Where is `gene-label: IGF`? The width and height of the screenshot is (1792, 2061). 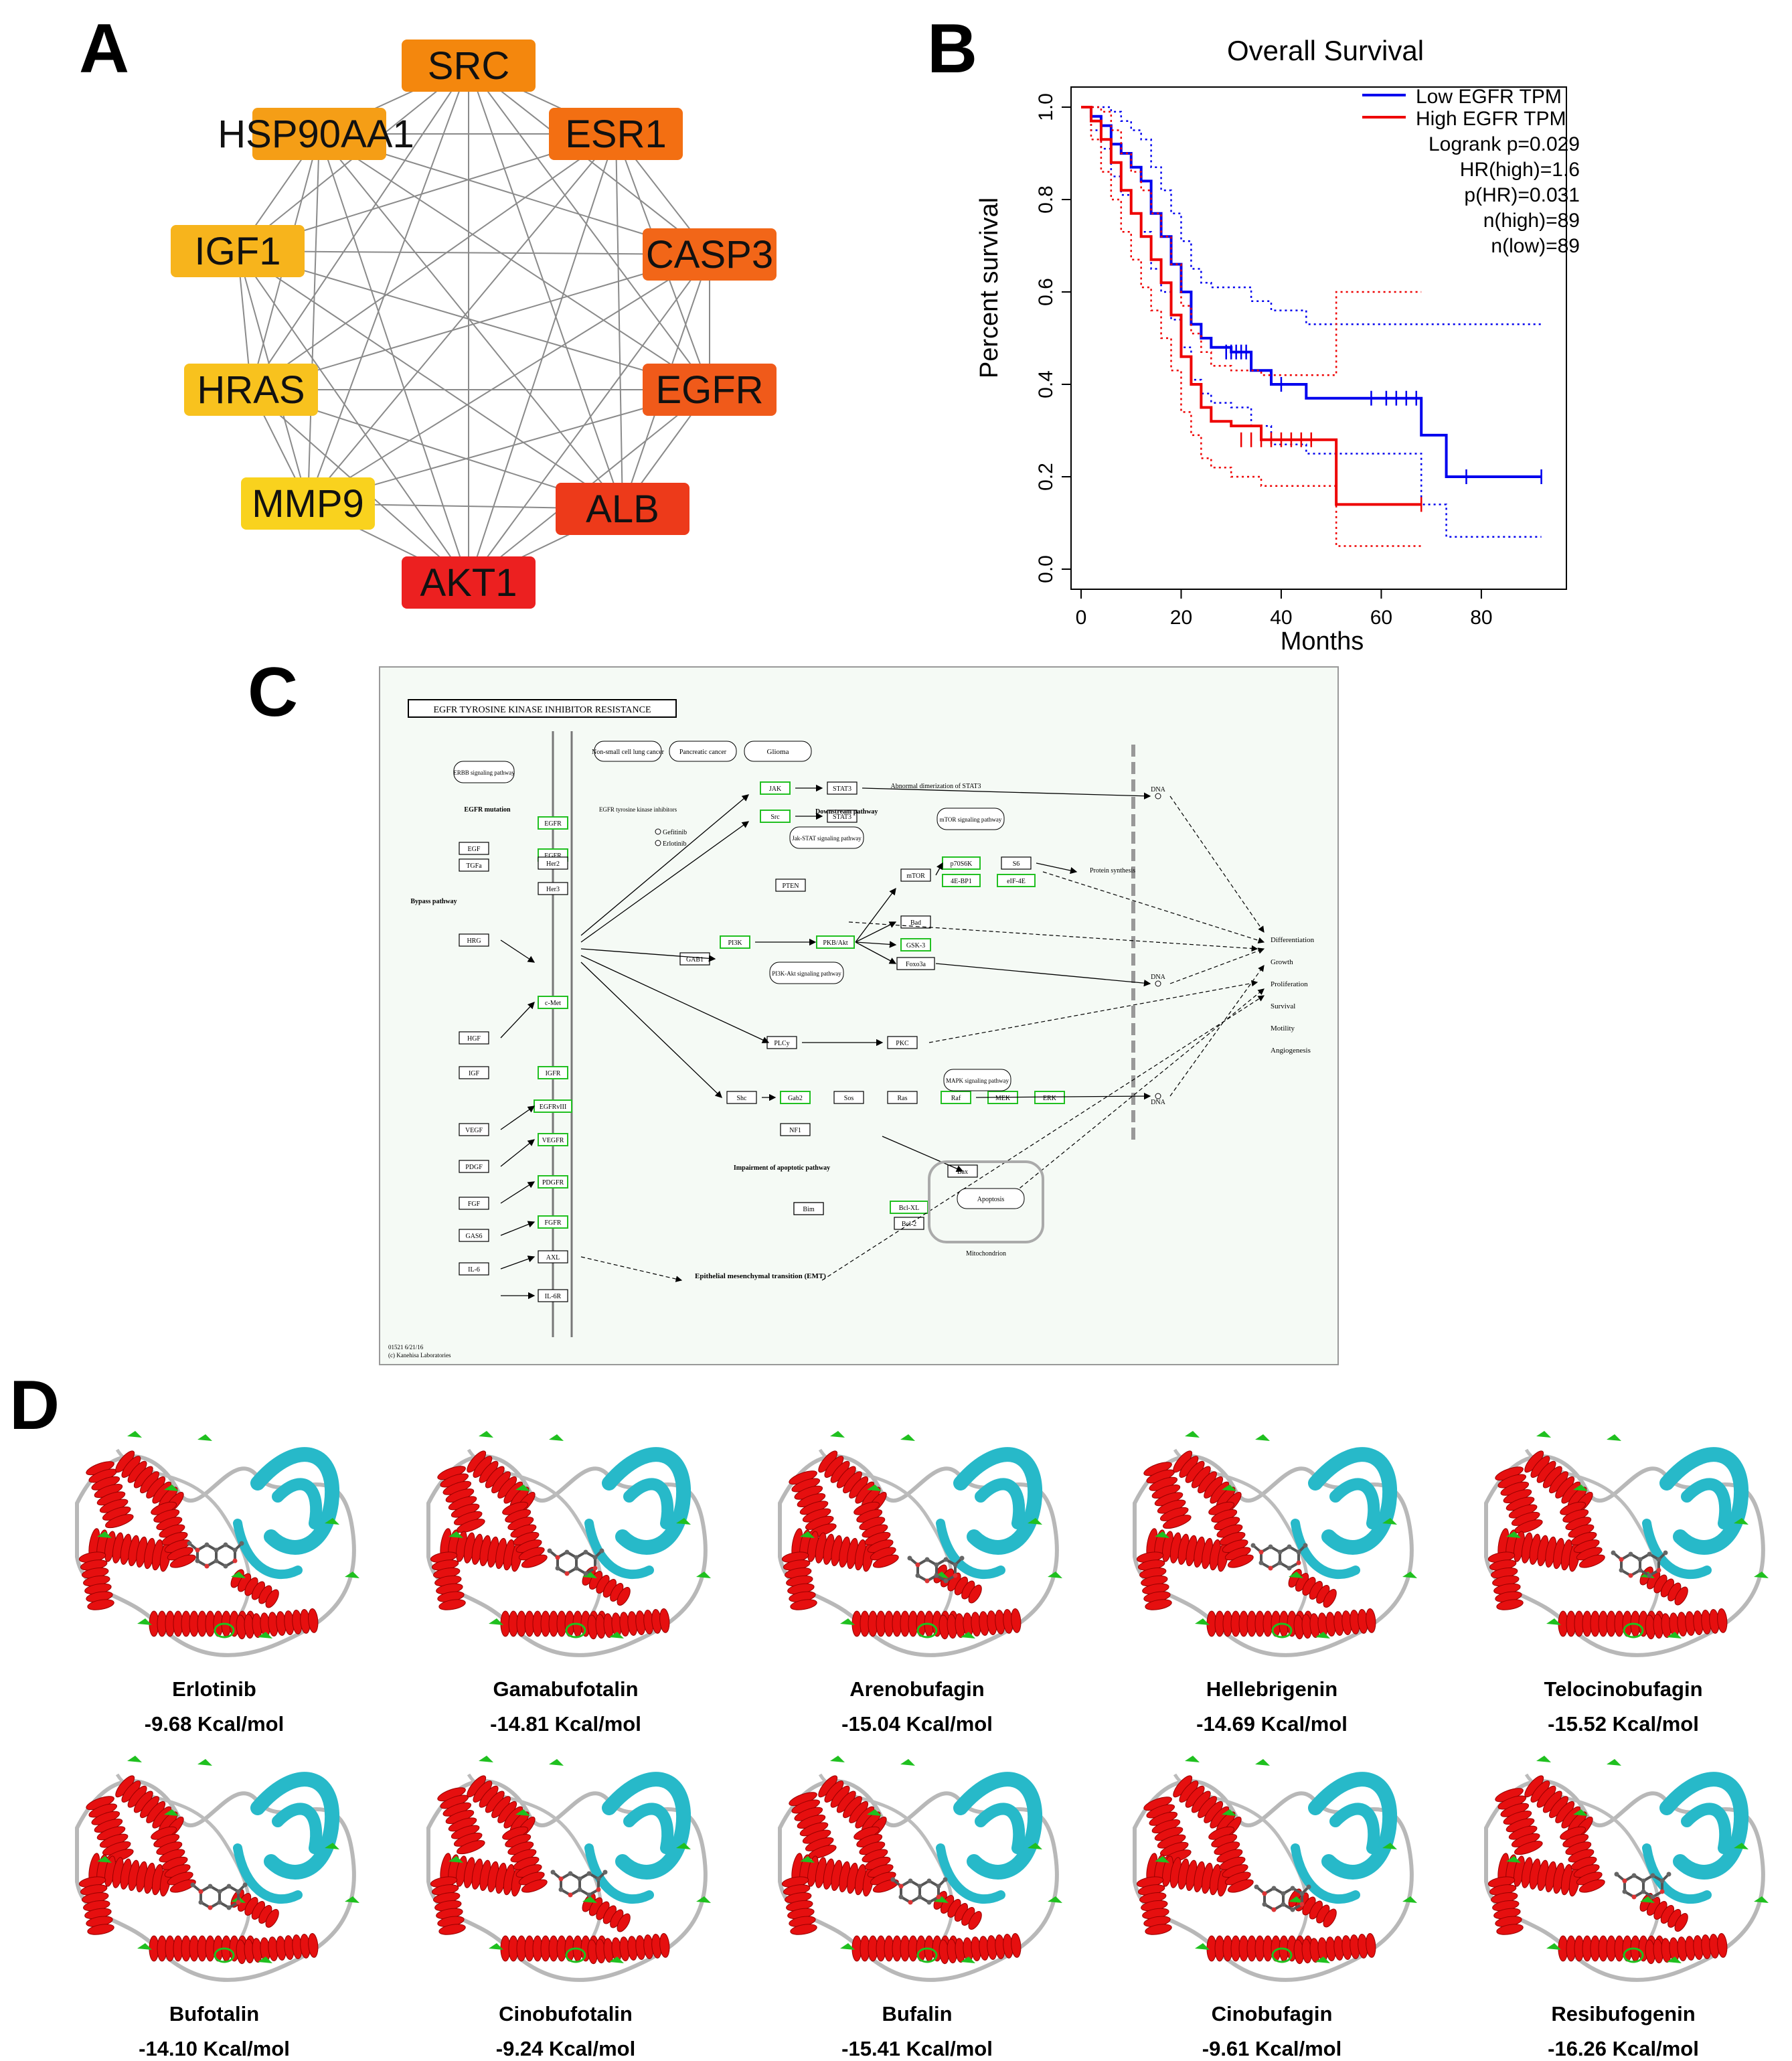 gene-label: IGF is located at coordinates (475, 1073).